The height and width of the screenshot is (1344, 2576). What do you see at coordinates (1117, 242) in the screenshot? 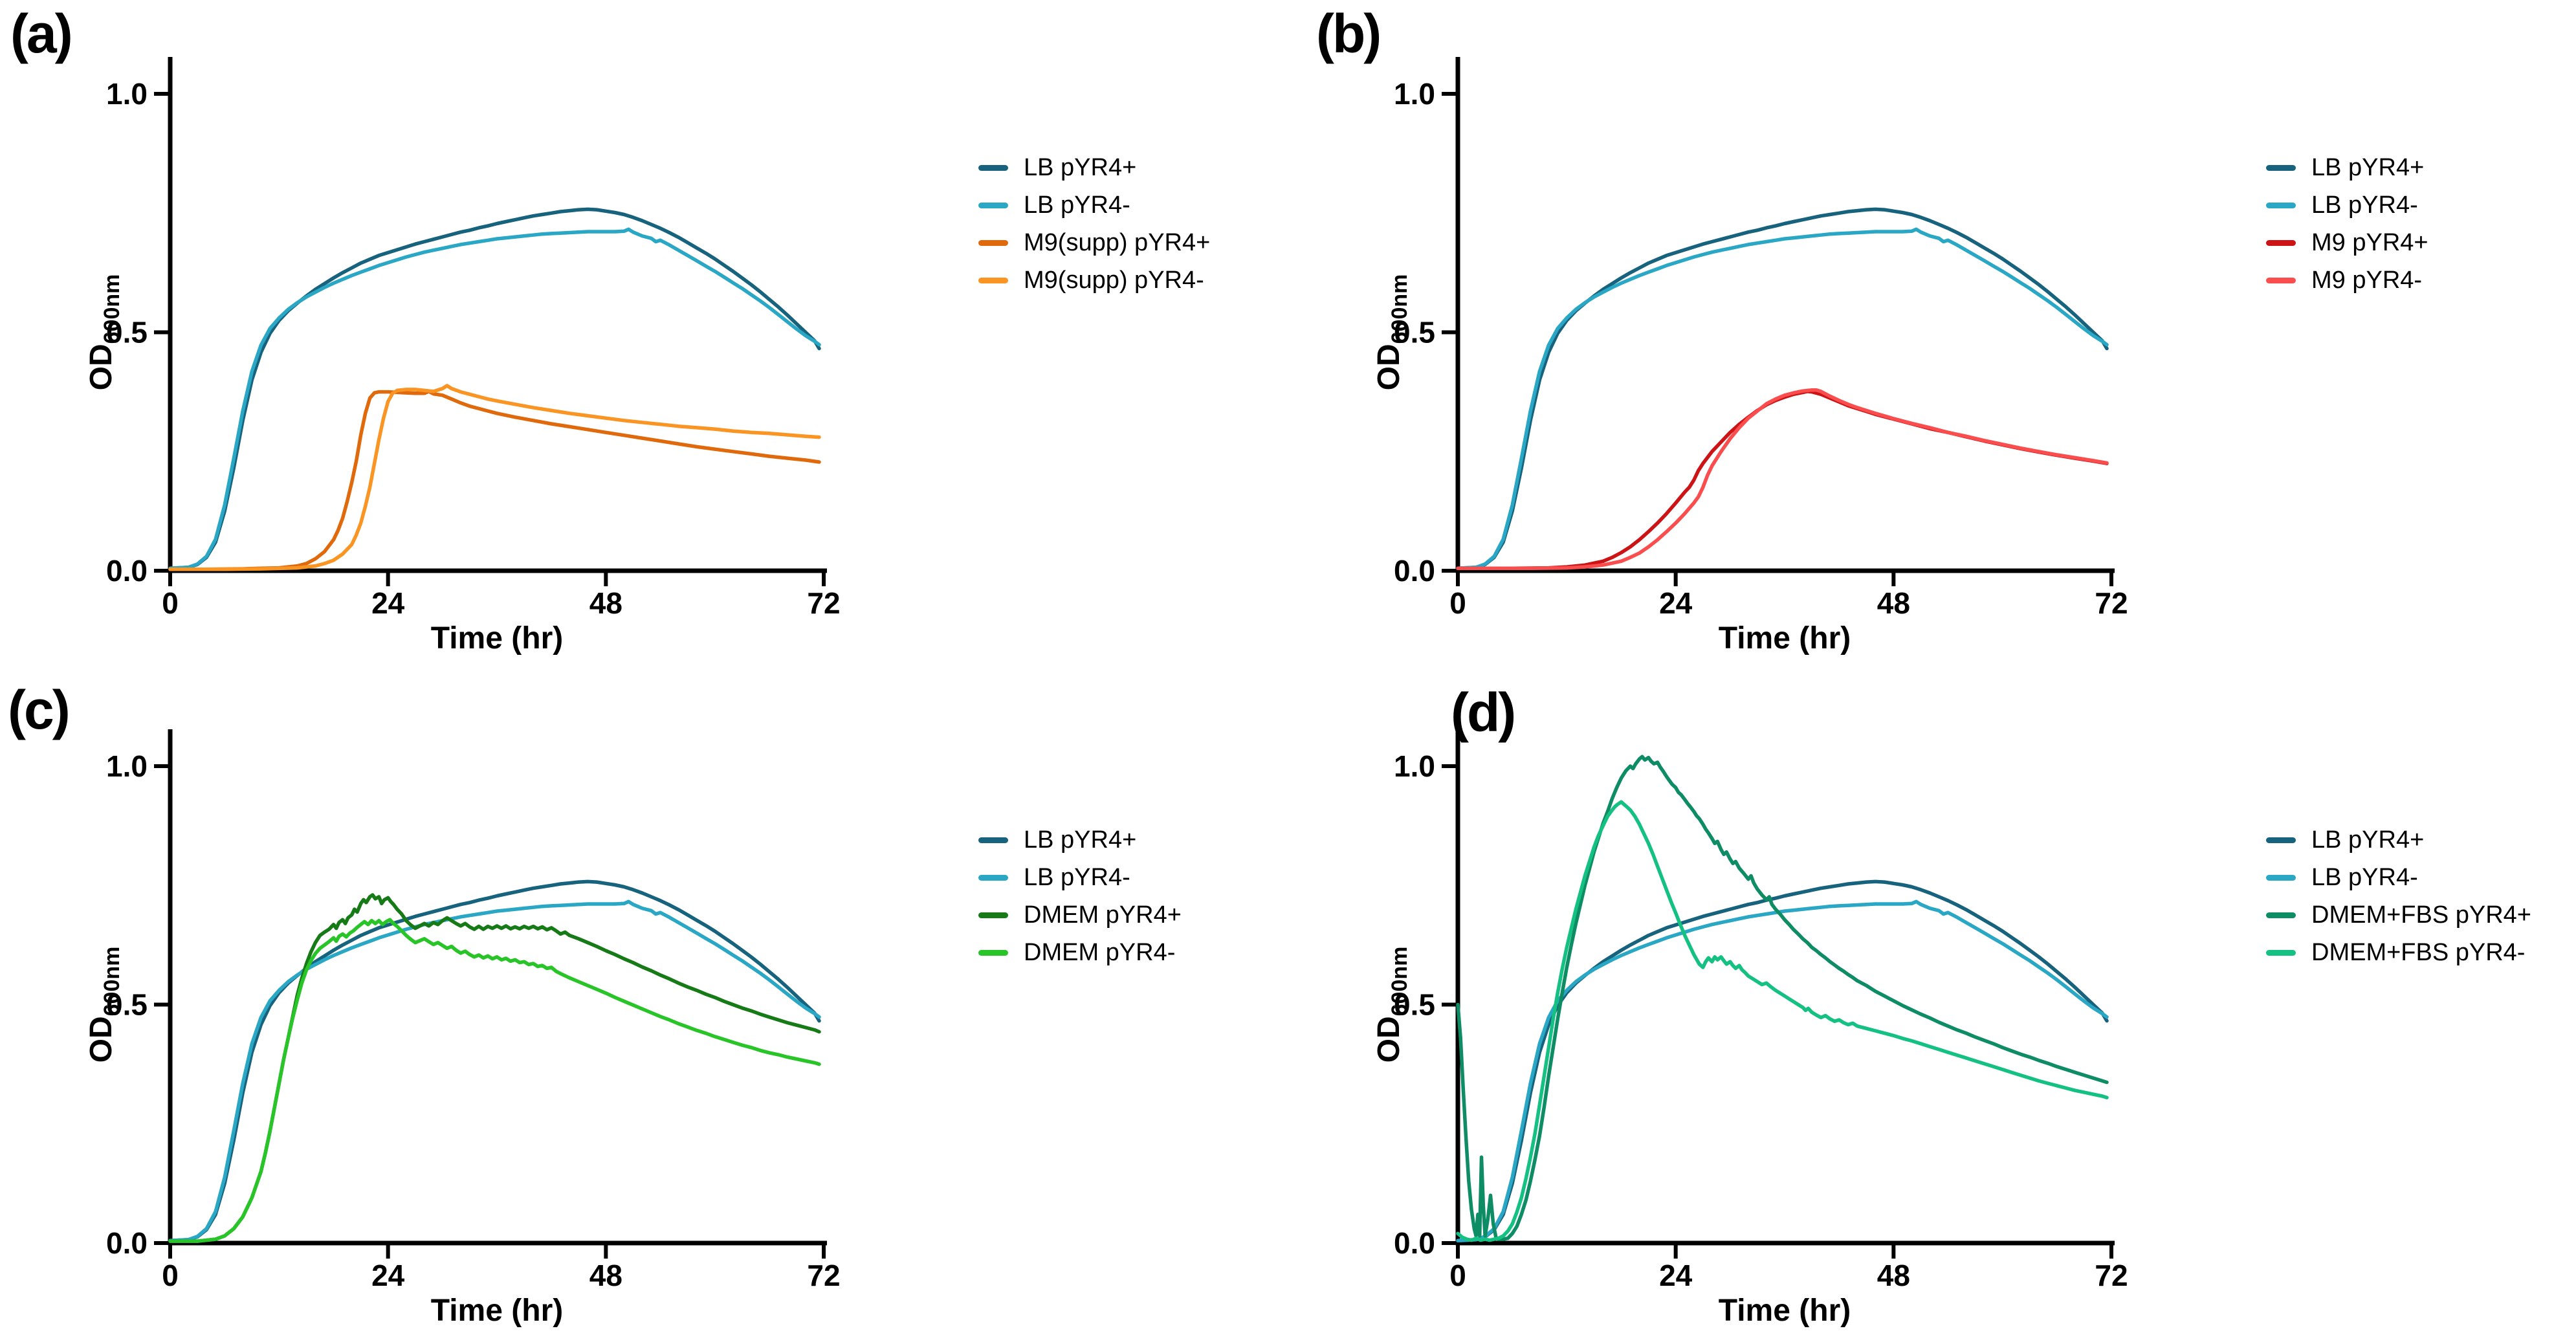
I see `legend-label: M9(supp) pYR4+` at bounding box center [1117, 242].